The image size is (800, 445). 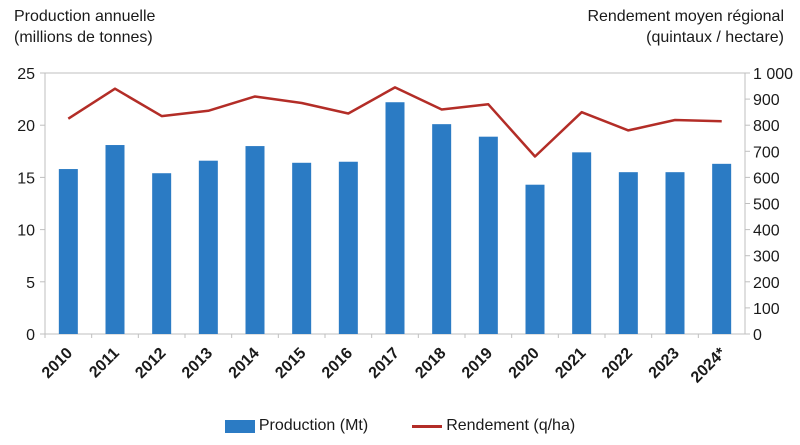 I want to click on x-tick-label: 2019, so click(x=477, y=363).